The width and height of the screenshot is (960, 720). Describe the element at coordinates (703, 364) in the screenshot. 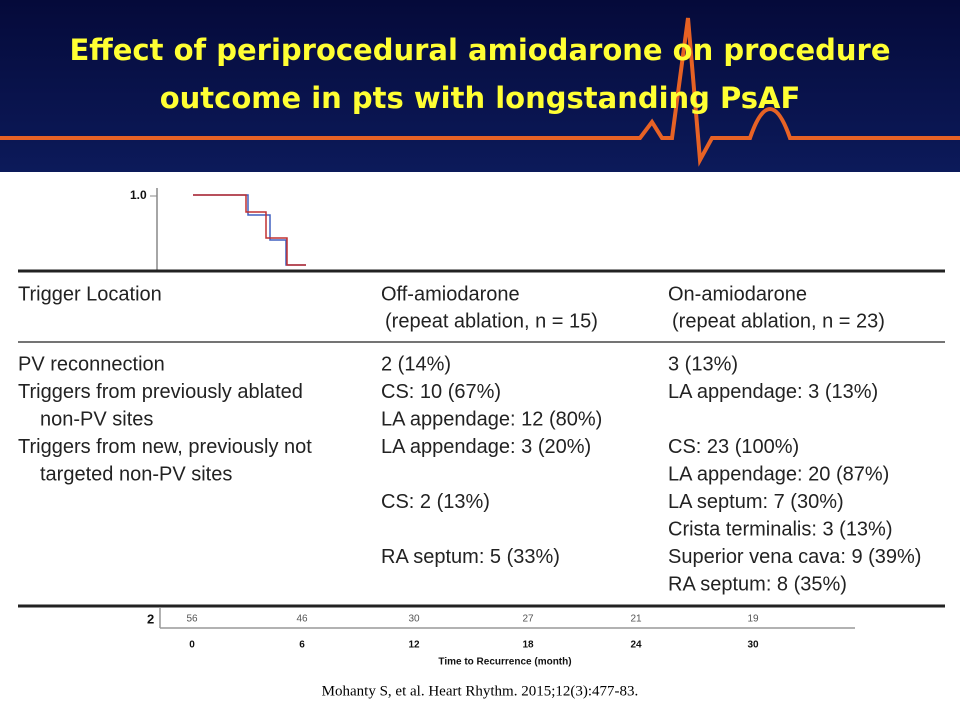

I see `table-cell: 3 (13%)` at that location.